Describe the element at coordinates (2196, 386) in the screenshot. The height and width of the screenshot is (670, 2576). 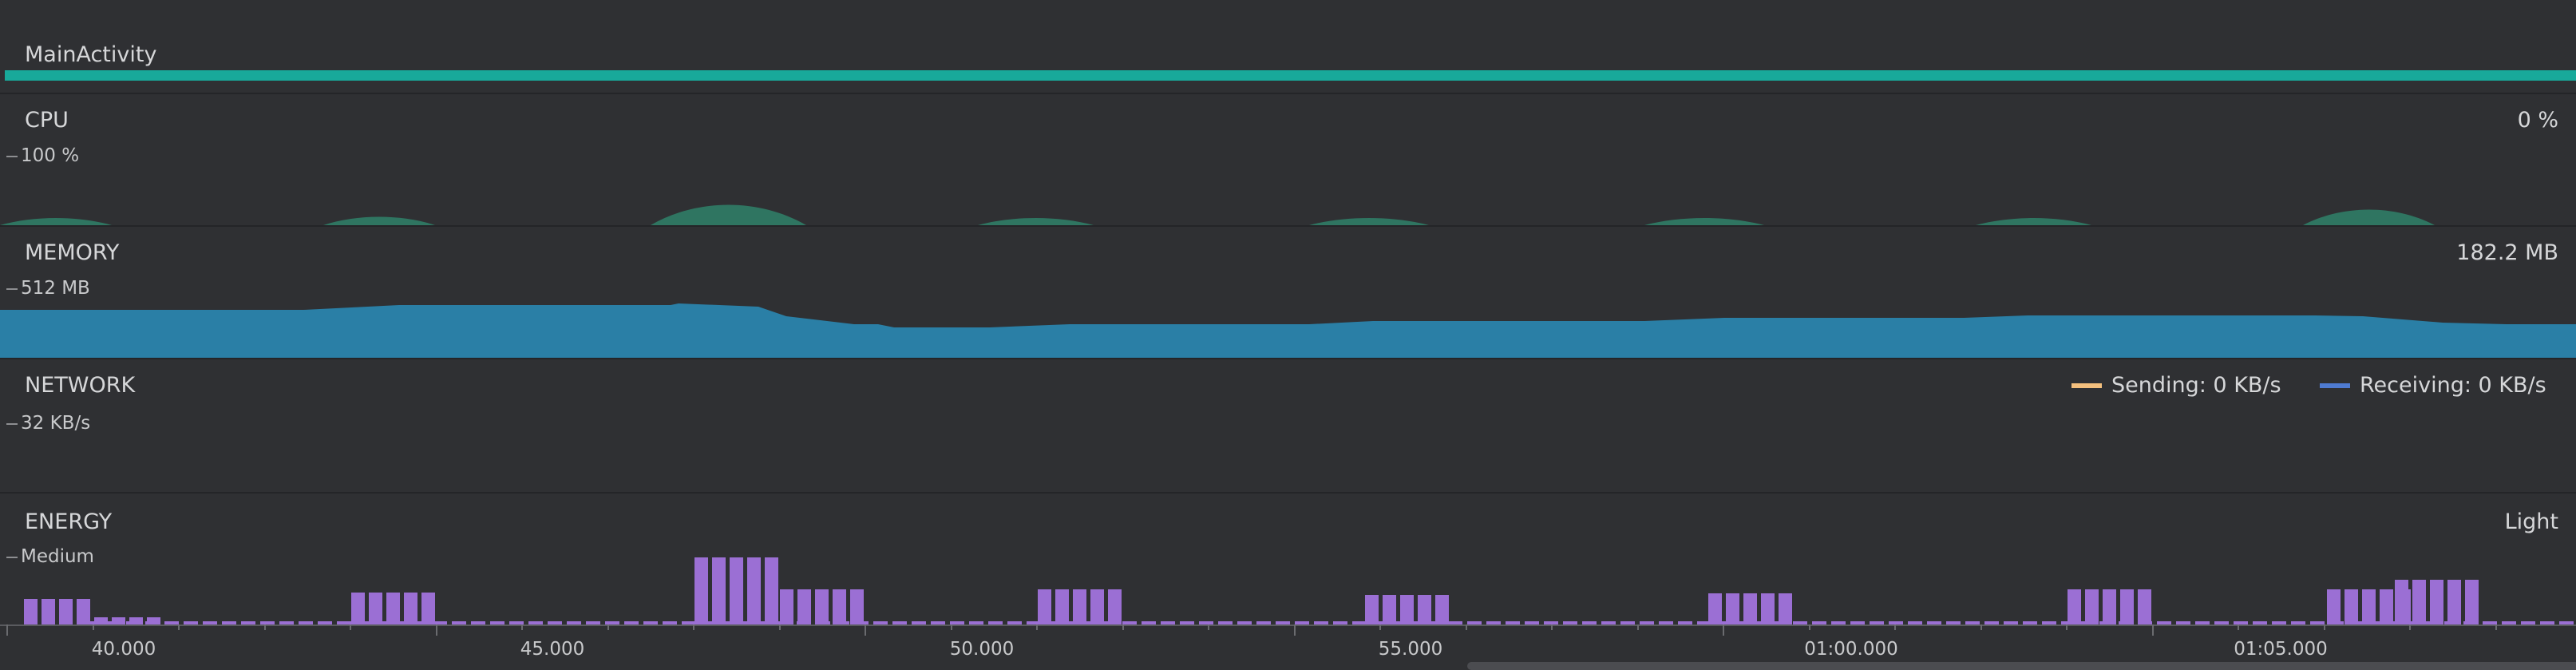
I see `sending-label: Sending: 0 KB/s` at that location.